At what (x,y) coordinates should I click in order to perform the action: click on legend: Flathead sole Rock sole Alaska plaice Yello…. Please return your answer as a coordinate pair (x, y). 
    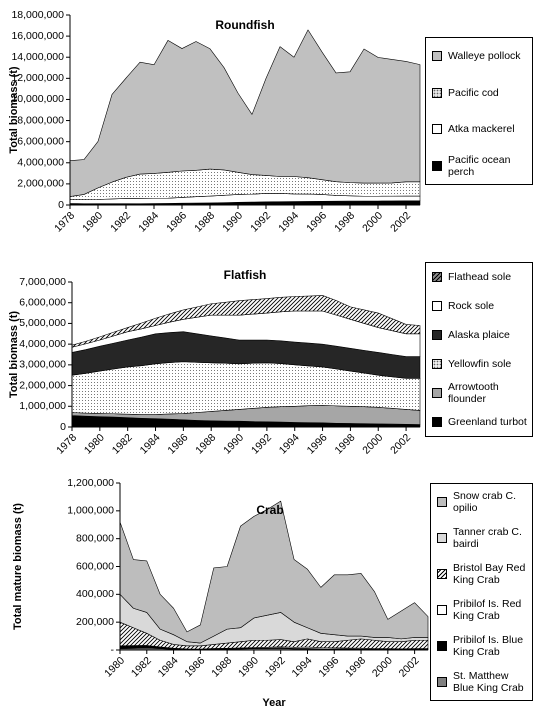
    Looking at the image, I should click on (479, 349).